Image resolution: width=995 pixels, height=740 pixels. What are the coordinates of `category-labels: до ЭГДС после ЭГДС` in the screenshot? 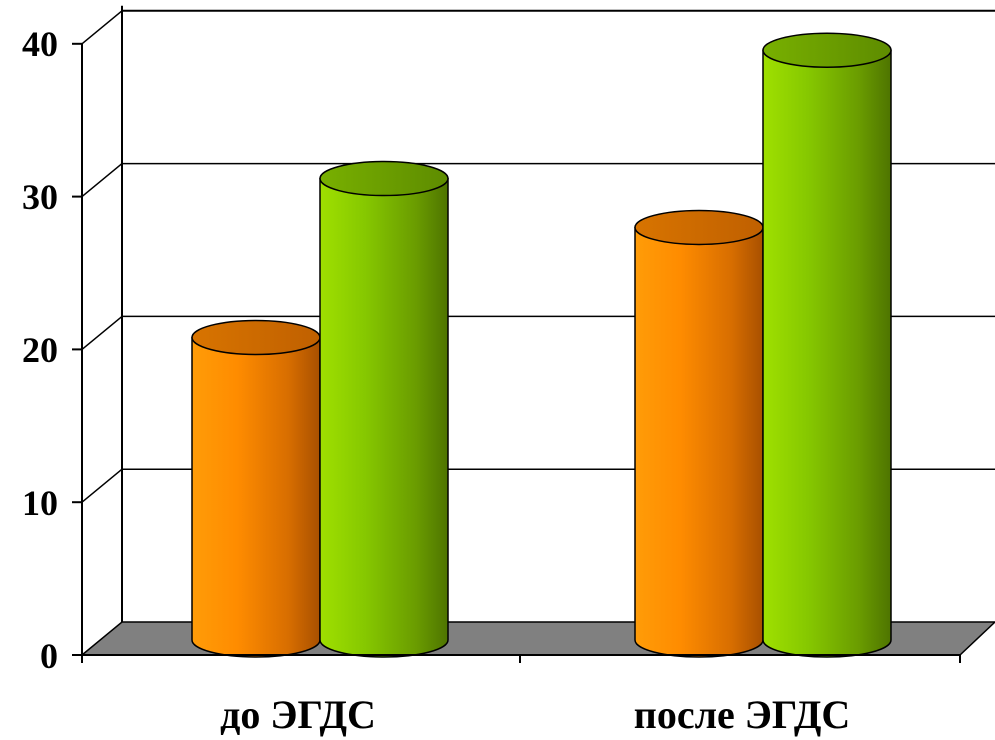 It's located at (535, 714).